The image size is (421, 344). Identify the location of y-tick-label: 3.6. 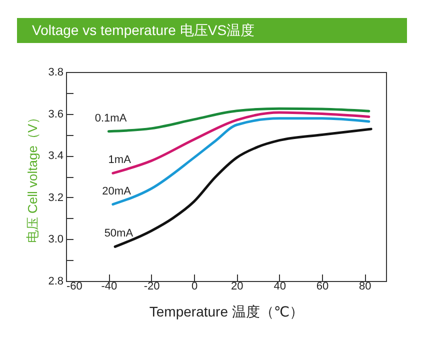
(56, 114).